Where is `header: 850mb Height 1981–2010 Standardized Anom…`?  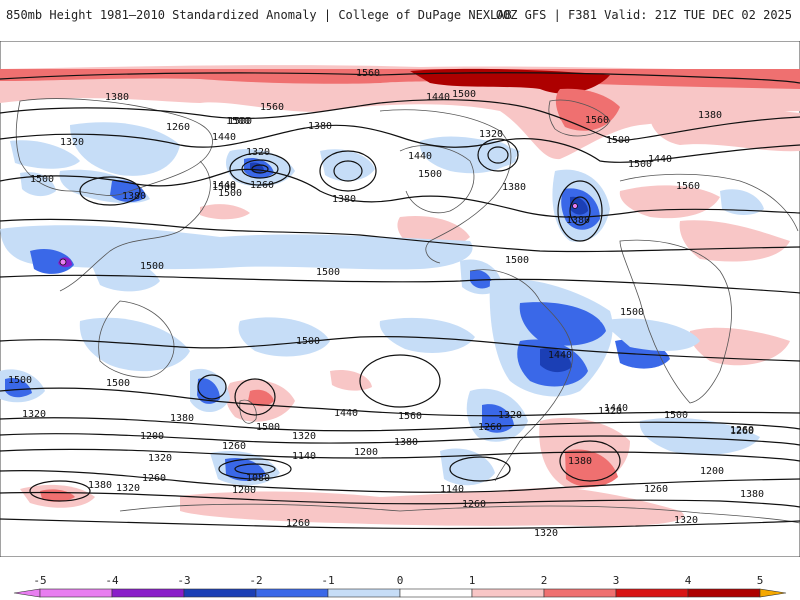
header: 850mb Height 1981–2010 Standardized Anom… is located at coordinates (400, 15).